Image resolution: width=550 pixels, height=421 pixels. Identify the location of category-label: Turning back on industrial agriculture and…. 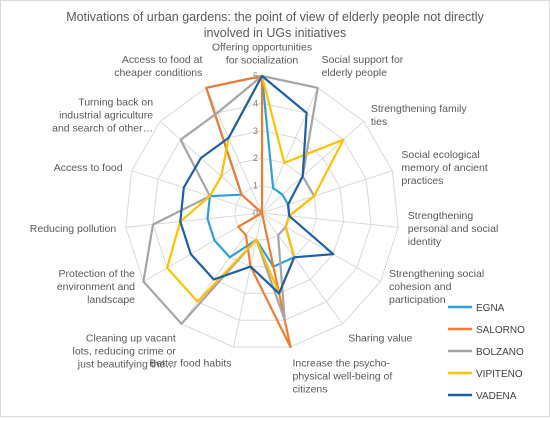
(102, 115).